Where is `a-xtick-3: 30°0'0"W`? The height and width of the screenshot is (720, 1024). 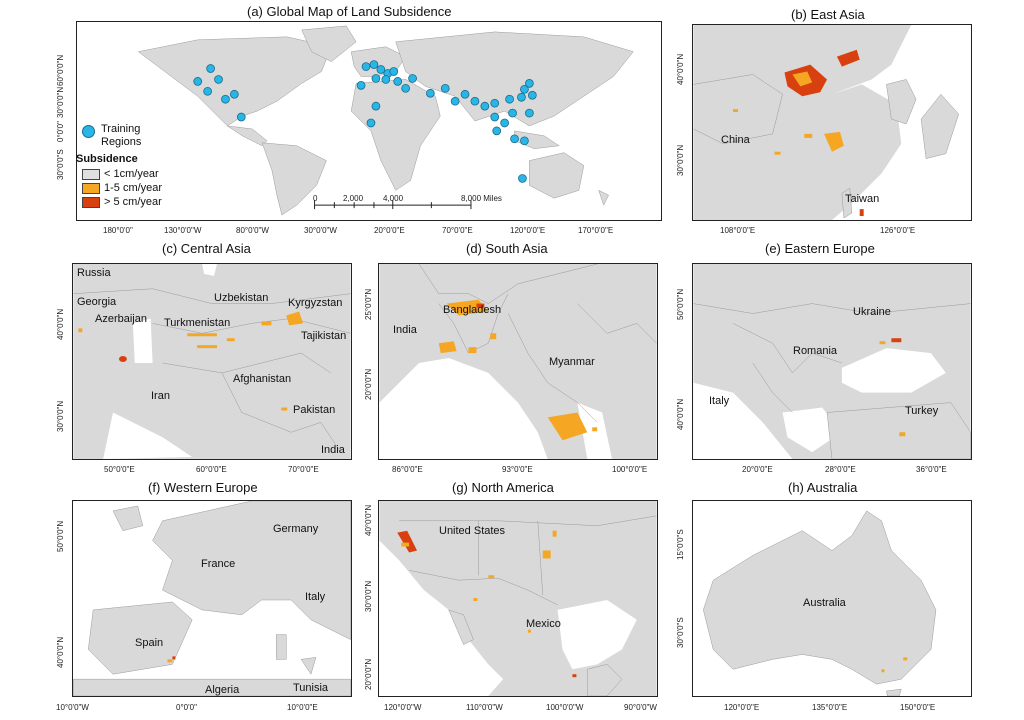
a-xtick-3: 30°0'0"W is located at coordinates (320, 230).